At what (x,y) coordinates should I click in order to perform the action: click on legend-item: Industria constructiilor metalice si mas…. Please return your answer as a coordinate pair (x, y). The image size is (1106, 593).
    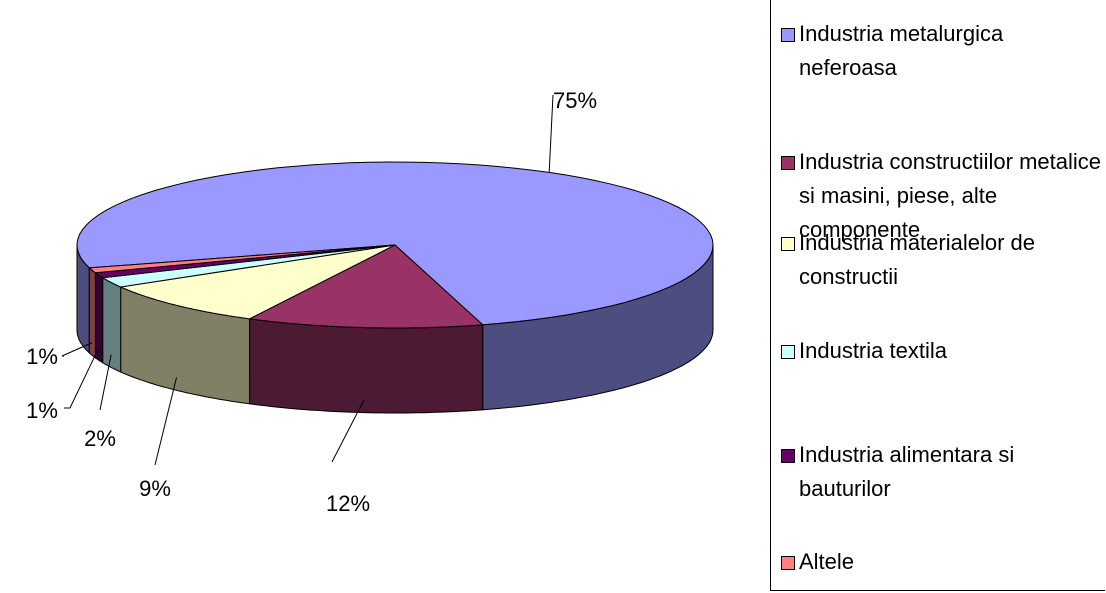
    Looking at the image, I should click on (941, 196).